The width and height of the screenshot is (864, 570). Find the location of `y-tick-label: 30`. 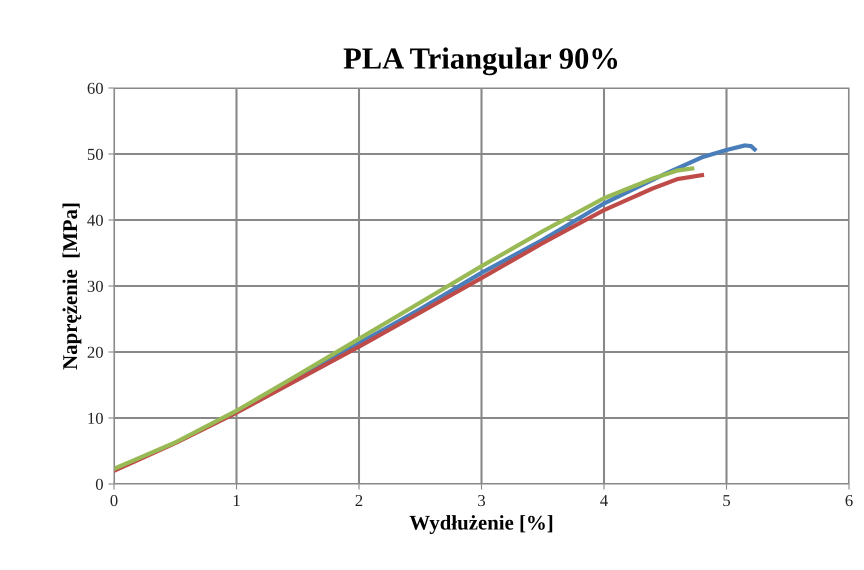

y-tick-label: 30 is located at coordinates (95, 286).